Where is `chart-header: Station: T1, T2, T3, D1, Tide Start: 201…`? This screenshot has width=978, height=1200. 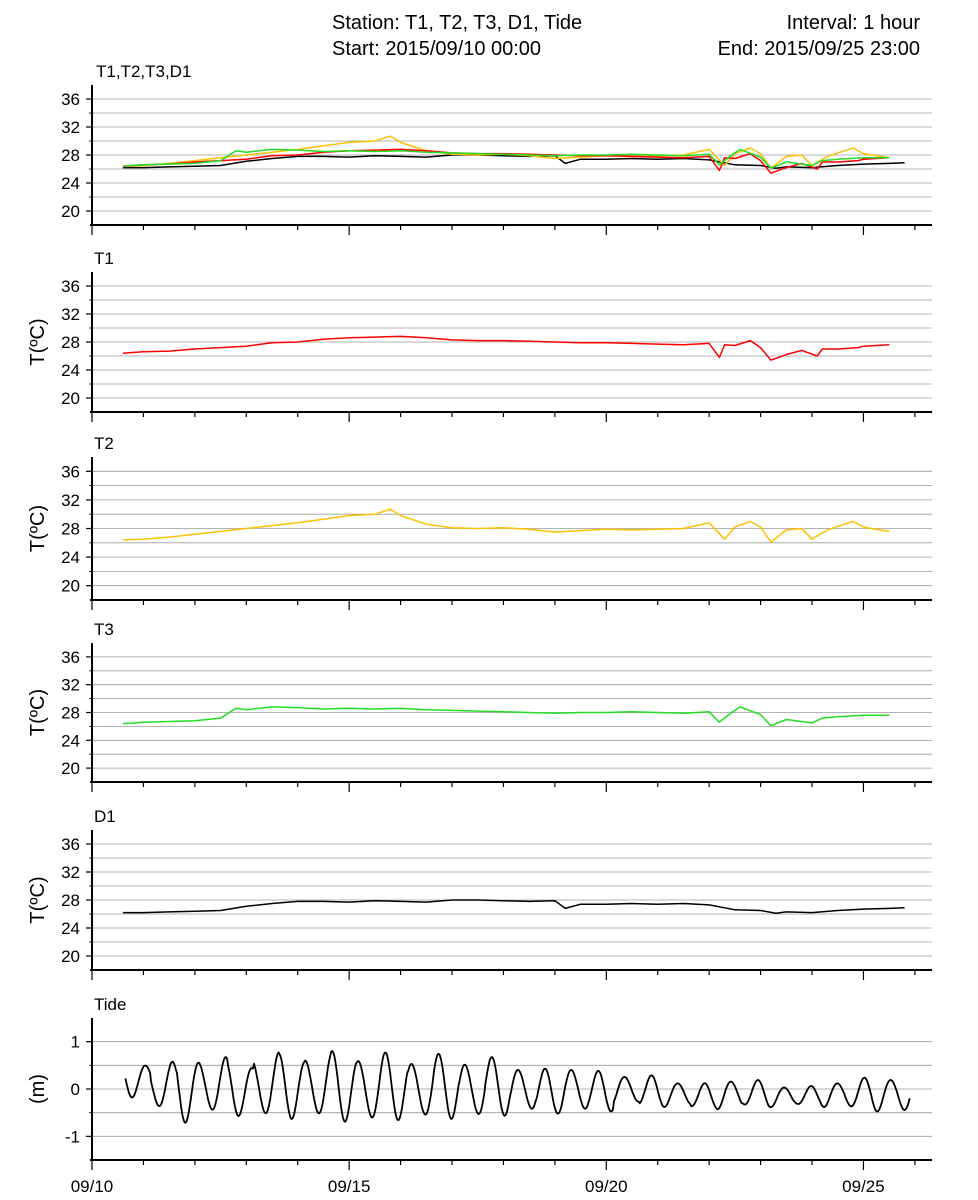
chart-header: Station: T1, T2, T3, D1, Tide Start: 201… is located at coordinates (489, 35).